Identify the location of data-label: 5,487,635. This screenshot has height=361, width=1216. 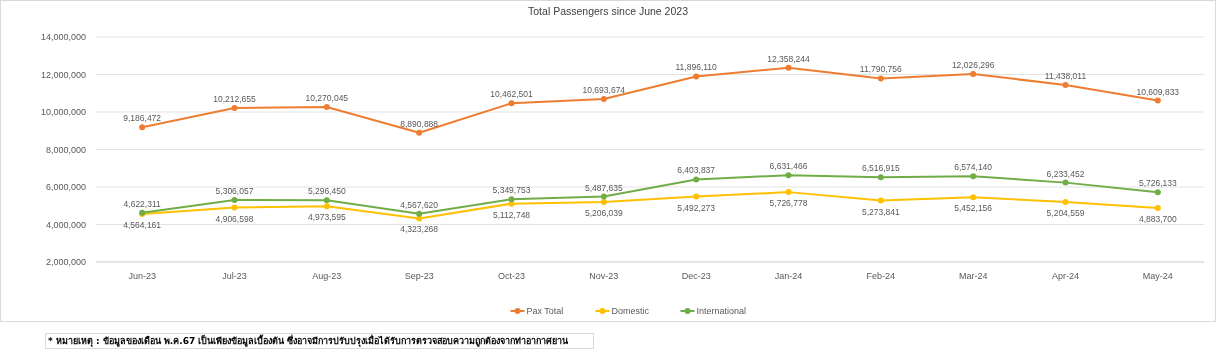
(604, 187).